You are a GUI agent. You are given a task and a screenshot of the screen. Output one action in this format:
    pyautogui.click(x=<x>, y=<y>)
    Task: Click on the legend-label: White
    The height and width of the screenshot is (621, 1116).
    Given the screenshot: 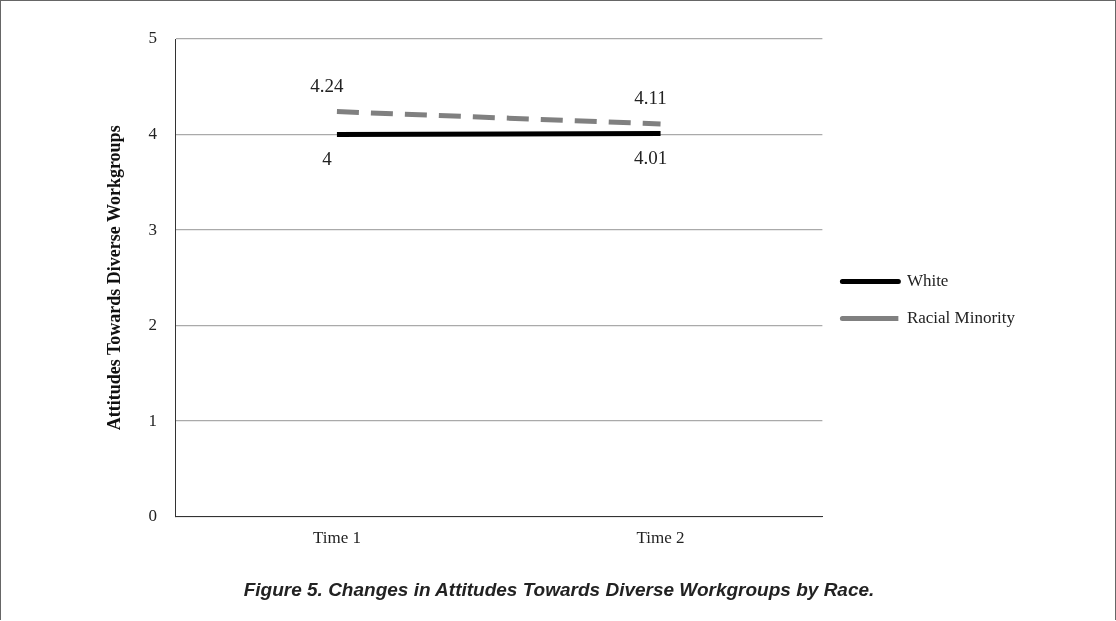 What is the action you would take?
    pyautogui.click(x=927, y=280)
    